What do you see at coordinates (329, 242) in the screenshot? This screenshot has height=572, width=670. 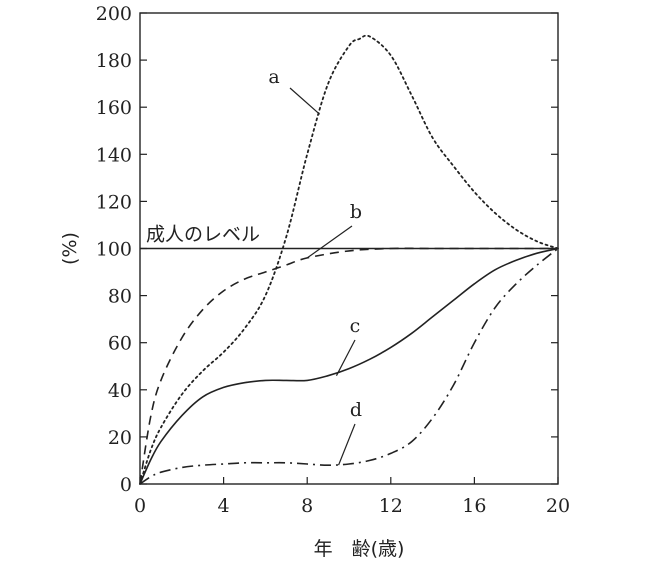 I see `leader-line-b` at bounding box center [329, 242].